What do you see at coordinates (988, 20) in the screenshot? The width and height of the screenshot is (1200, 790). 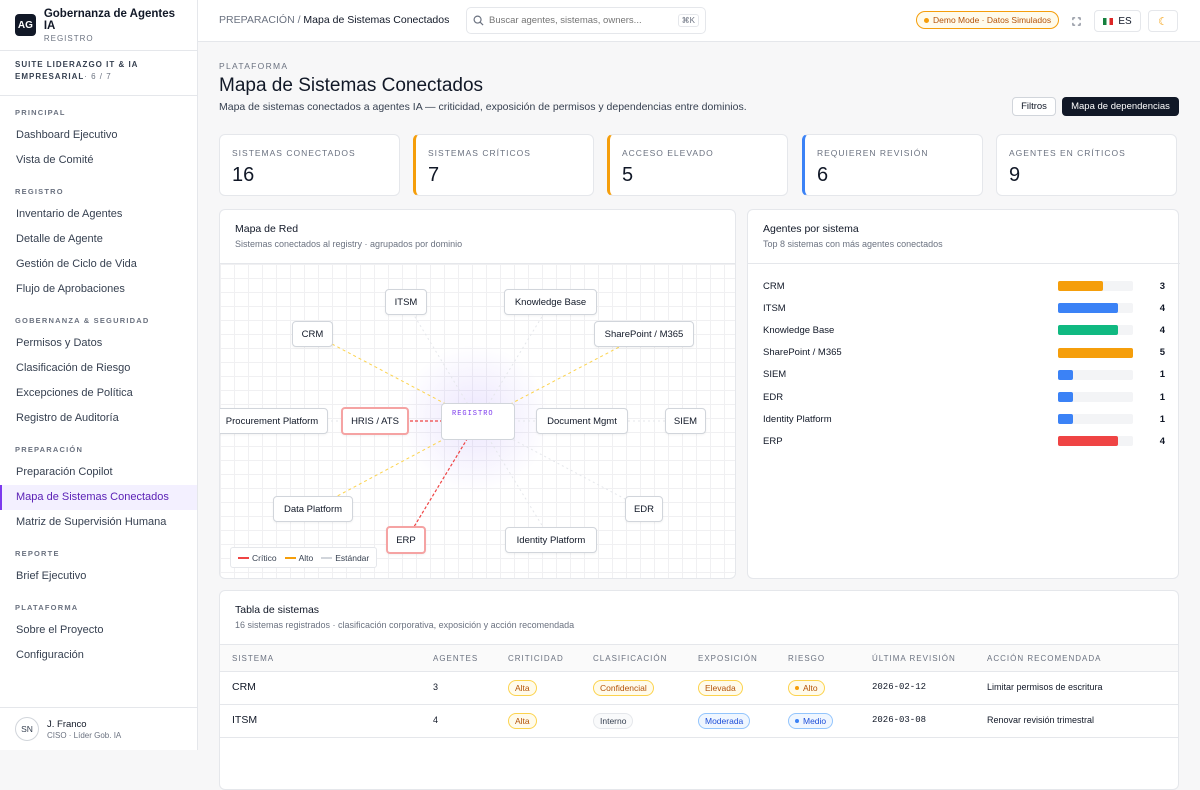 I see `demo-mode-badge: Demo Mode · Datos Simulados` at bounding box center [988, 20].